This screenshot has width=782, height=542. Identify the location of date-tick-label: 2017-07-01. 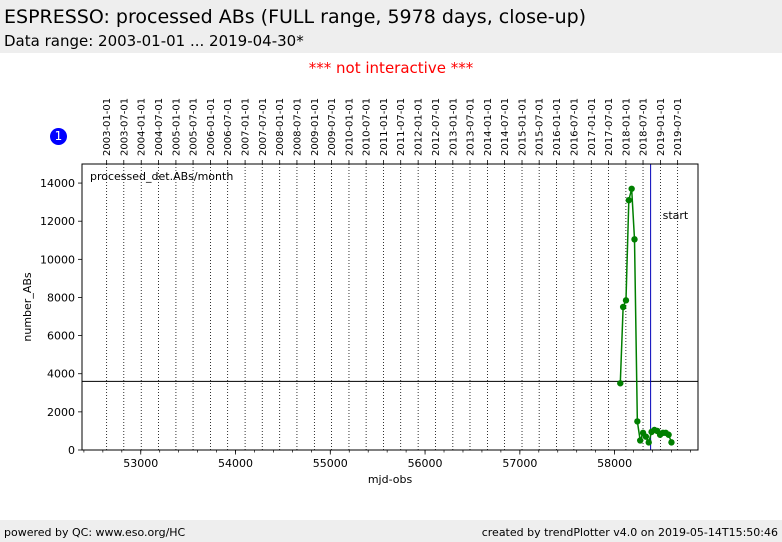
(609, 127).